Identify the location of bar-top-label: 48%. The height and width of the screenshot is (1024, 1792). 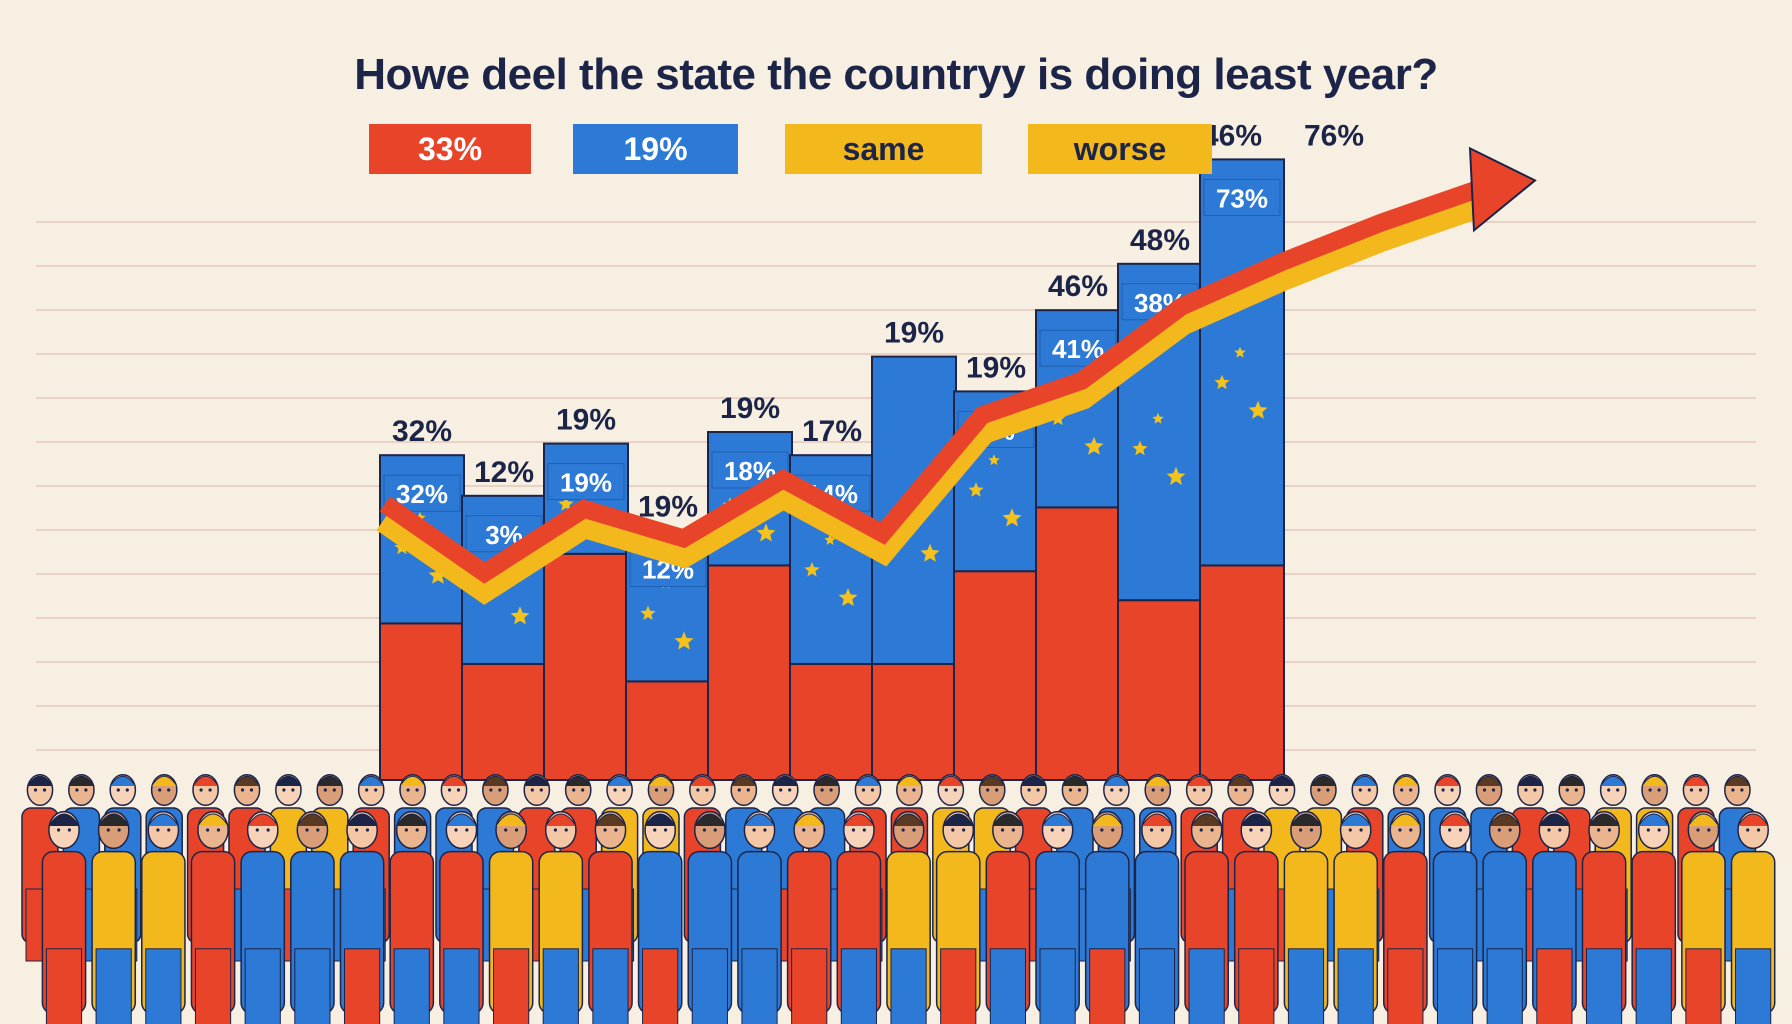
(1160, 240).